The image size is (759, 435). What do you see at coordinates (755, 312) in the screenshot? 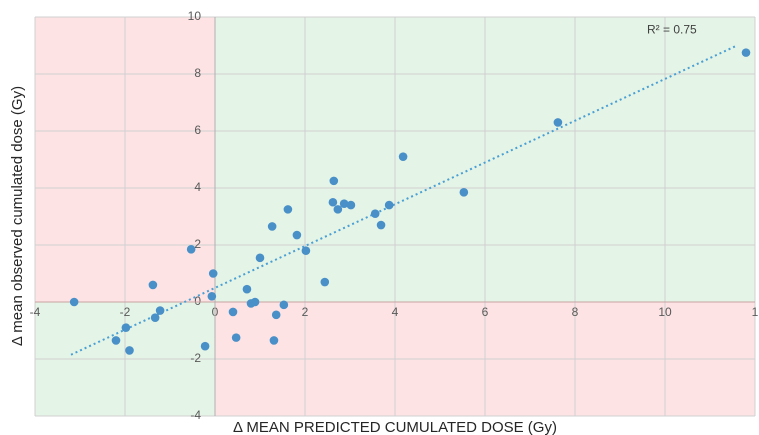
I see `x-tick-label: 1` at bounding box center [755, 312].